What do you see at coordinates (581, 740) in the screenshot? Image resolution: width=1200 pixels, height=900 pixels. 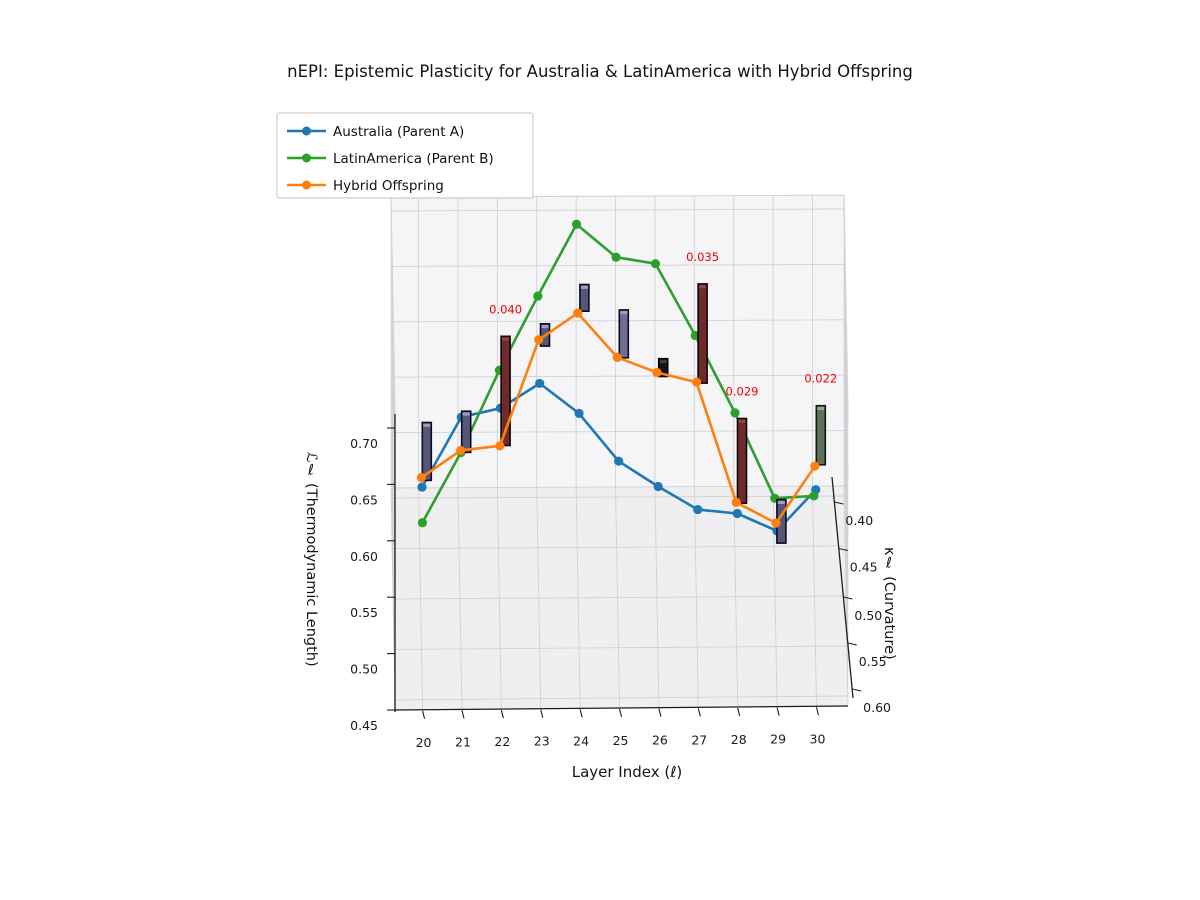 I see `x-tick-label: 24` at bounding box center [581, 740].